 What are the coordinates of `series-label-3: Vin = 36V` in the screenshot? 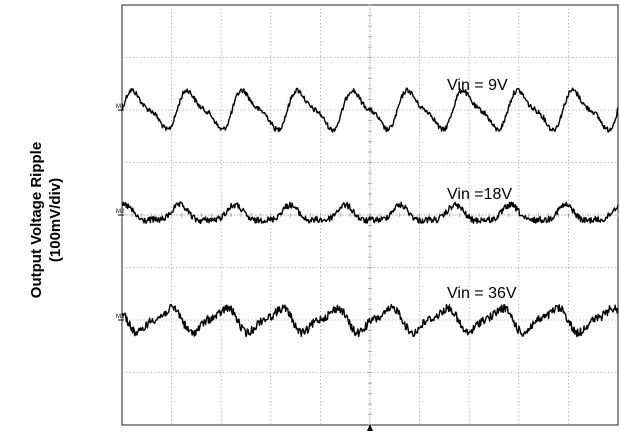 It's located at (482, 293).